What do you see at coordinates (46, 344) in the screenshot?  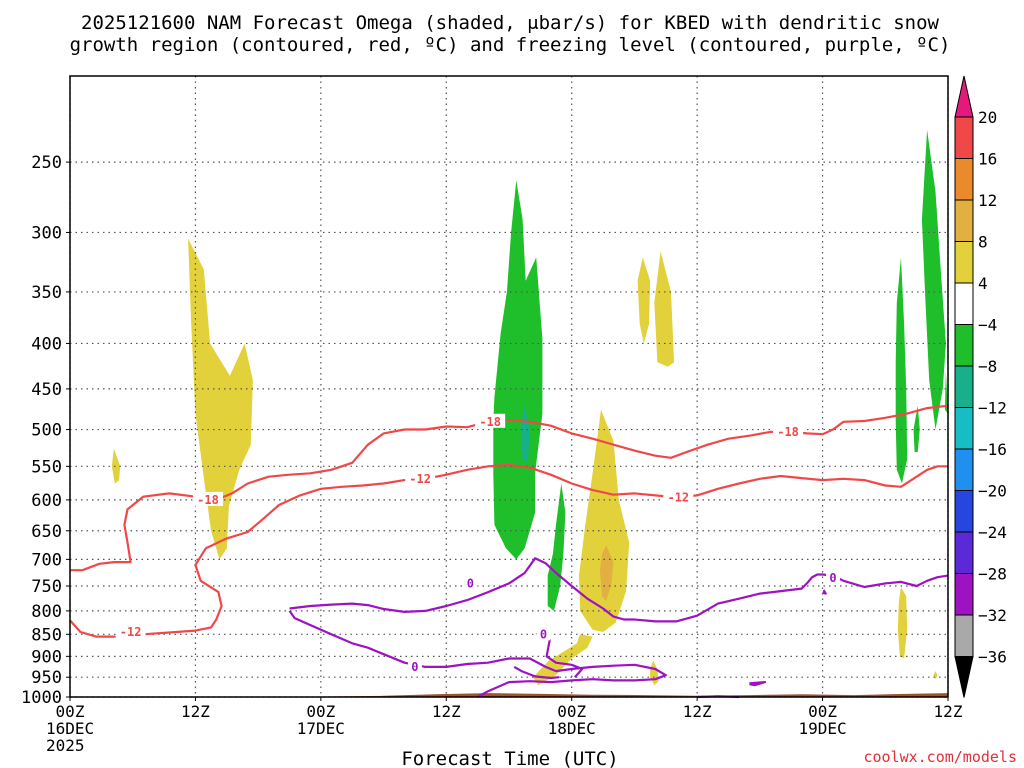 I see `y-tick-label: 400` at bounding box center [46, 344].